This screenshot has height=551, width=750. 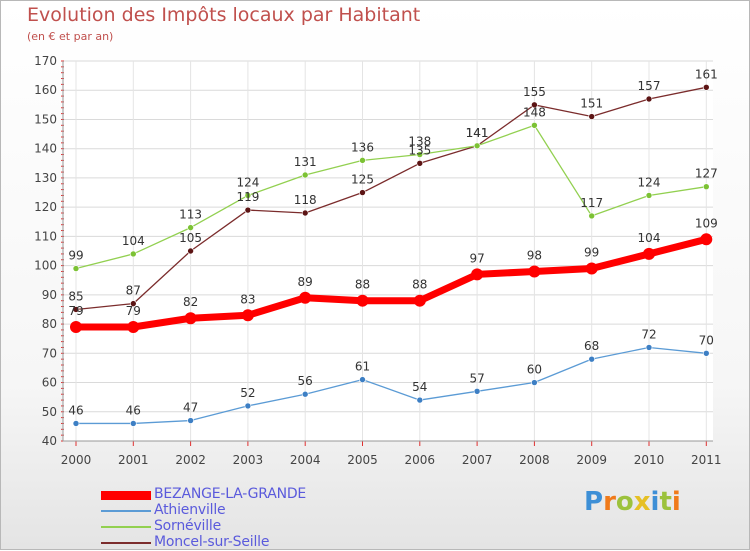 What do you see at coordinates (649, 86) in the screenshot?
I see `data-label: 157` at bounding box center [649, 86].